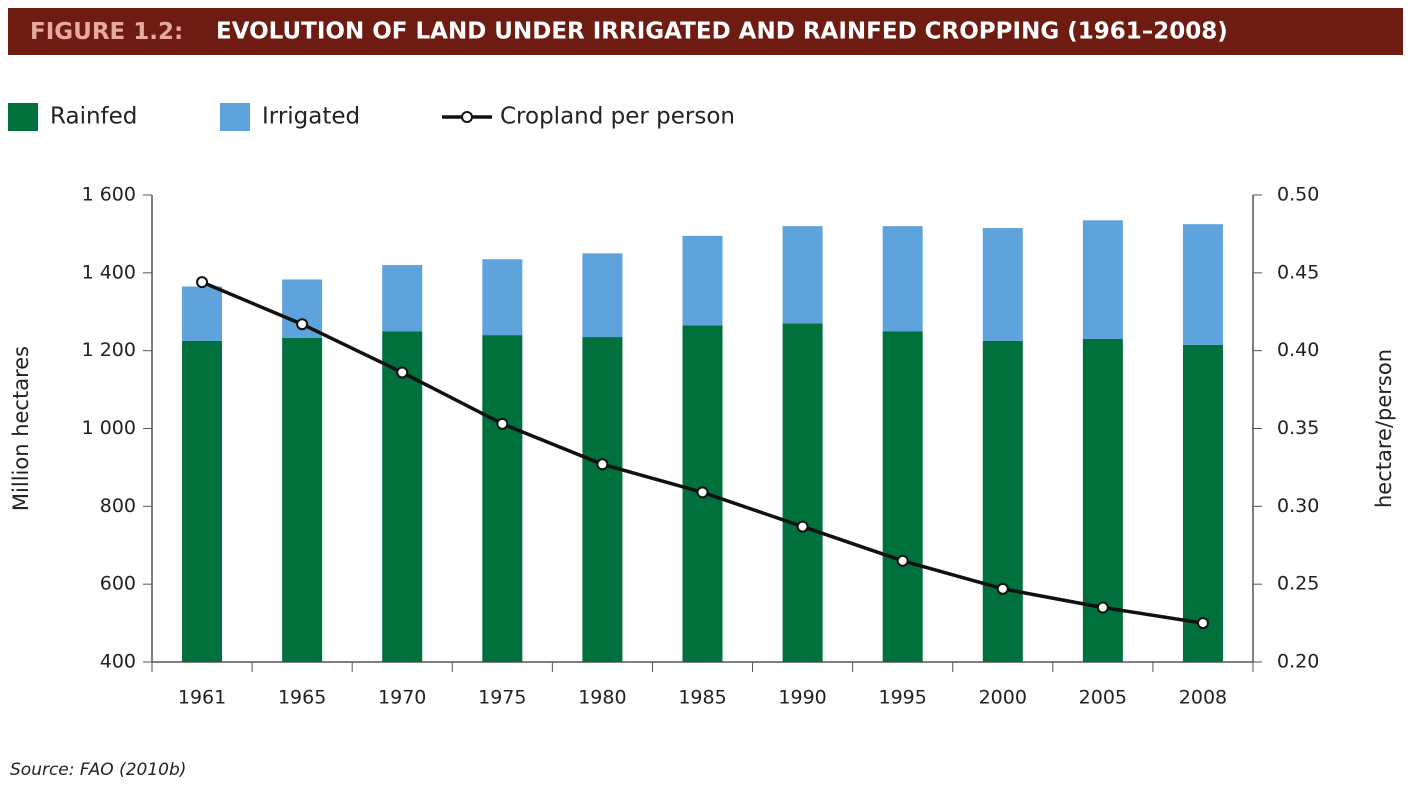 The image size is (1419, 789). I want to click on x-tick-label: 1995, so click(903, 698).